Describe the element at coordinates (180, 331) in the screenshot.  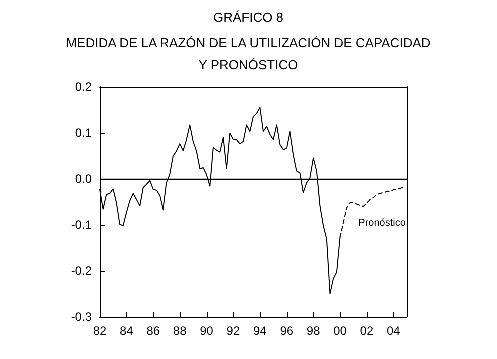
I see `x-tick-label: 88` at that location.